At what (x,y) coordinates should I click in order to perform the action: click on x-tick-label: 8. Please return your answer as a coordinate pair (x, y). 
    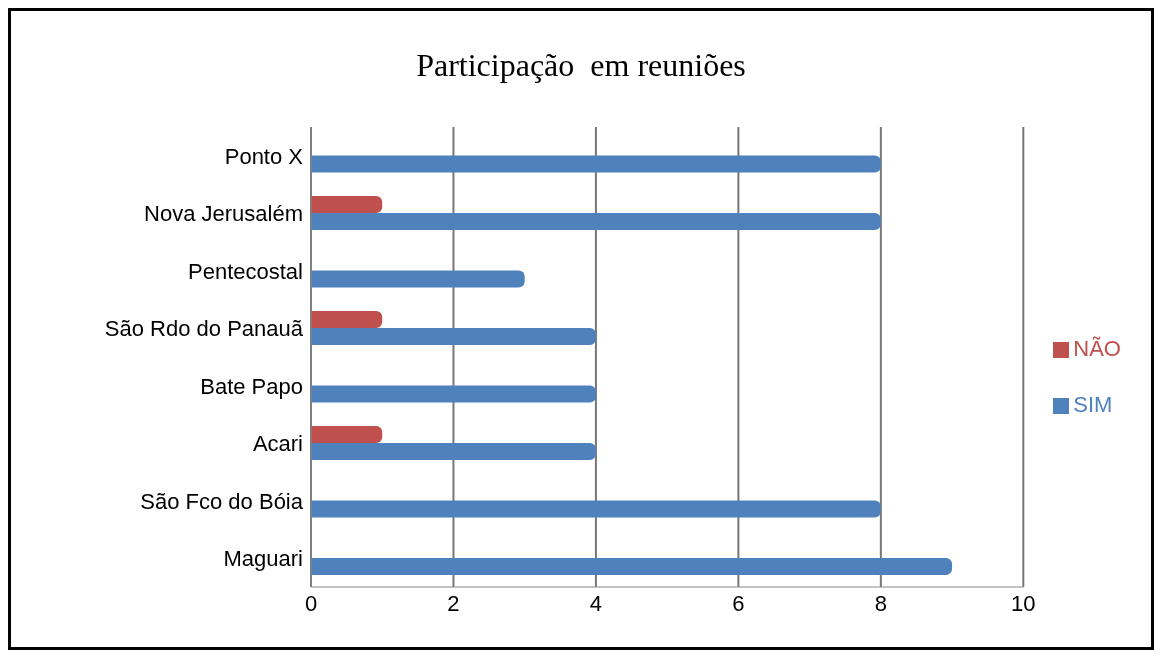
    Looking at the image, I should click on (880, 603).